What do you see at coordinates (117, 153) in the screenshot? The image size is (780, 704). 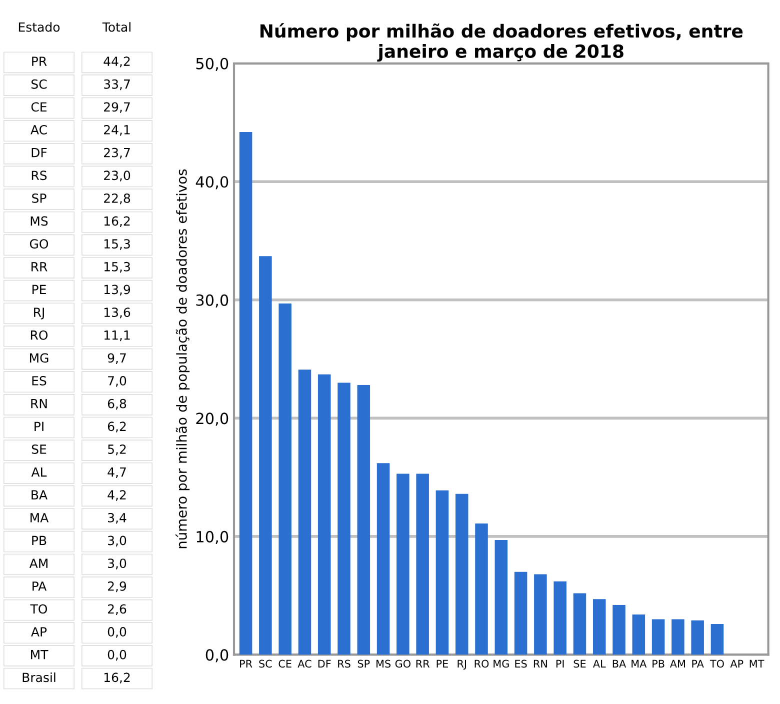 I see `text: 23,7` at bounding box center [117, 153].